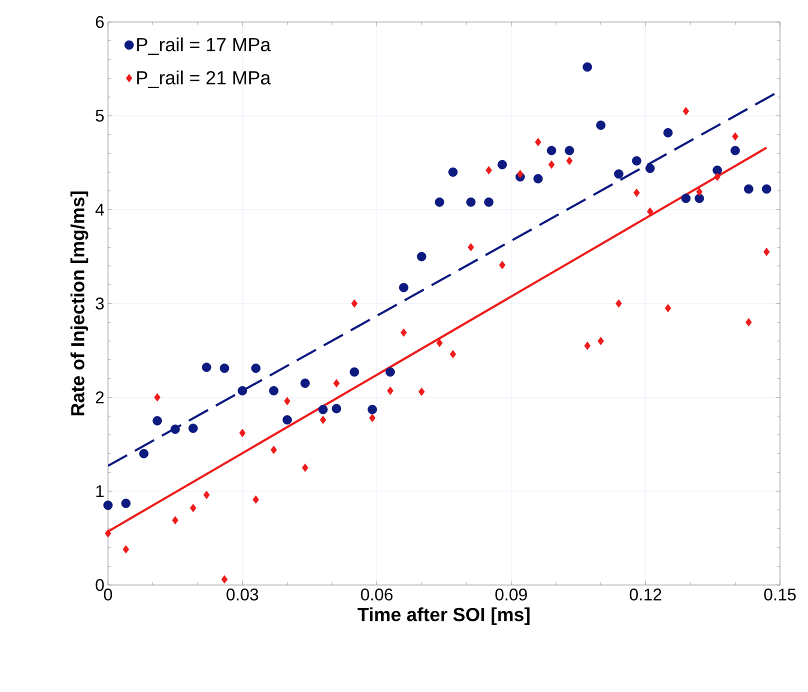  Describe the element at coordinates (646, 594) in the screenshot. I see `x-tick-label: 0.12` at that location.